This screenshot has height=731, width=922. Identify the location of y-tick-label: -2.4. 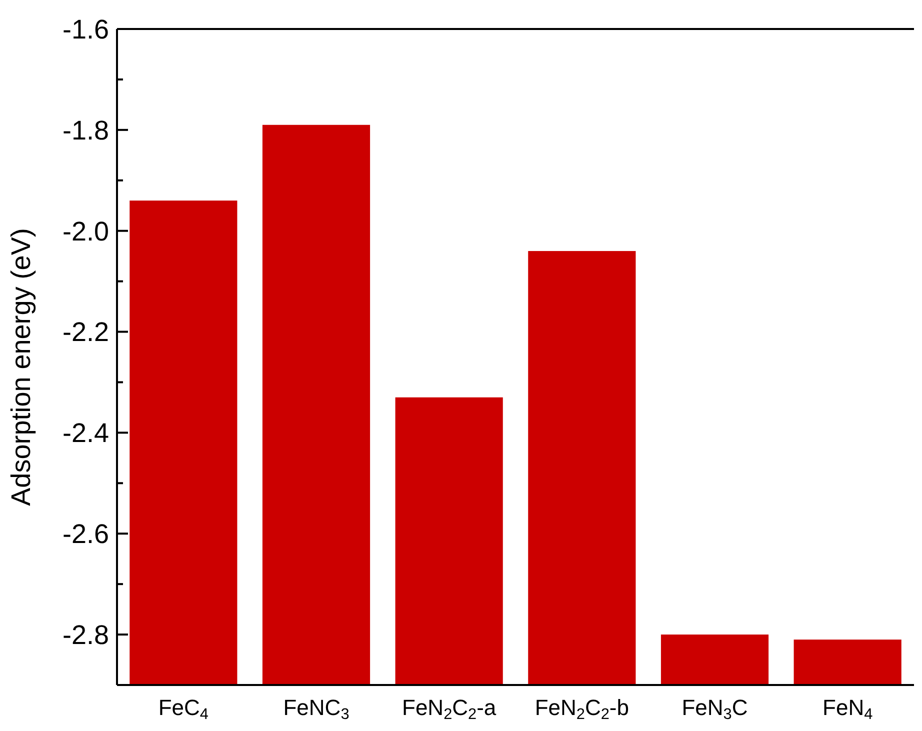
(85, 433).